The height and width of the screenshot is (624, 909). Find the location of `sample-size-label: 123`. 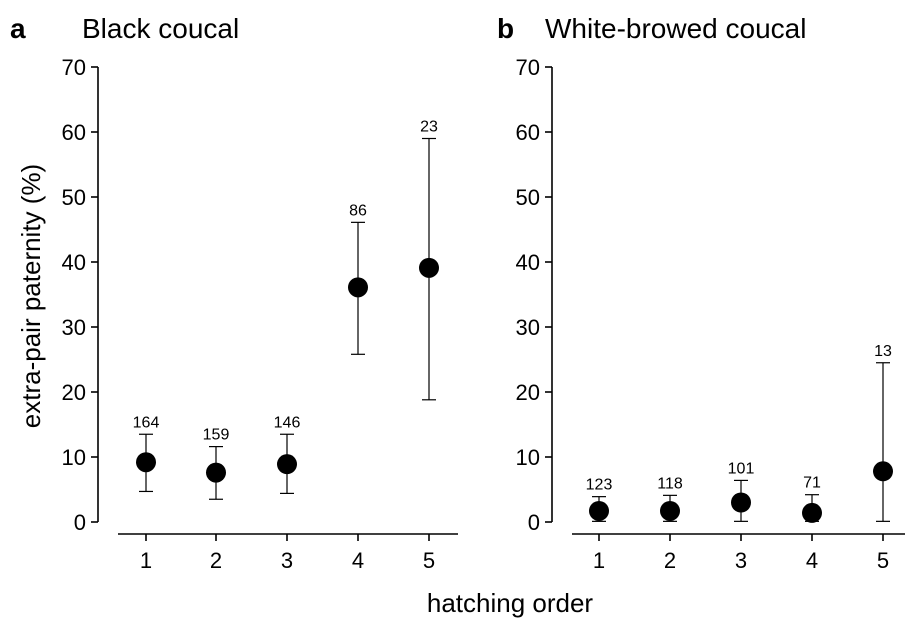

sample-size-label: 123 is located at coordinates (599, 485).